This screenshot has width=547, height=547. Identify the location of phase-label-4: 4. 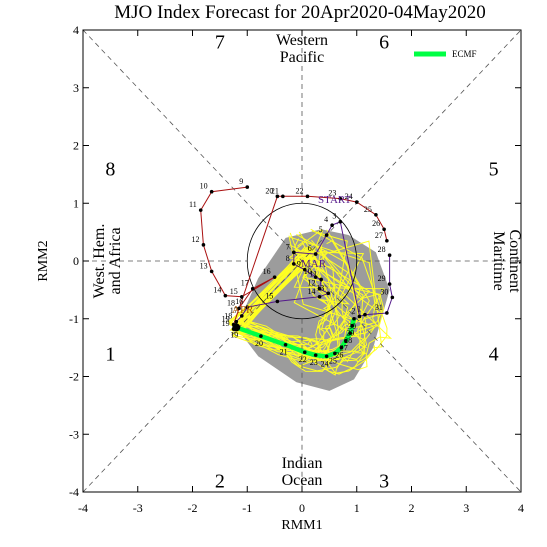
(494, 354).